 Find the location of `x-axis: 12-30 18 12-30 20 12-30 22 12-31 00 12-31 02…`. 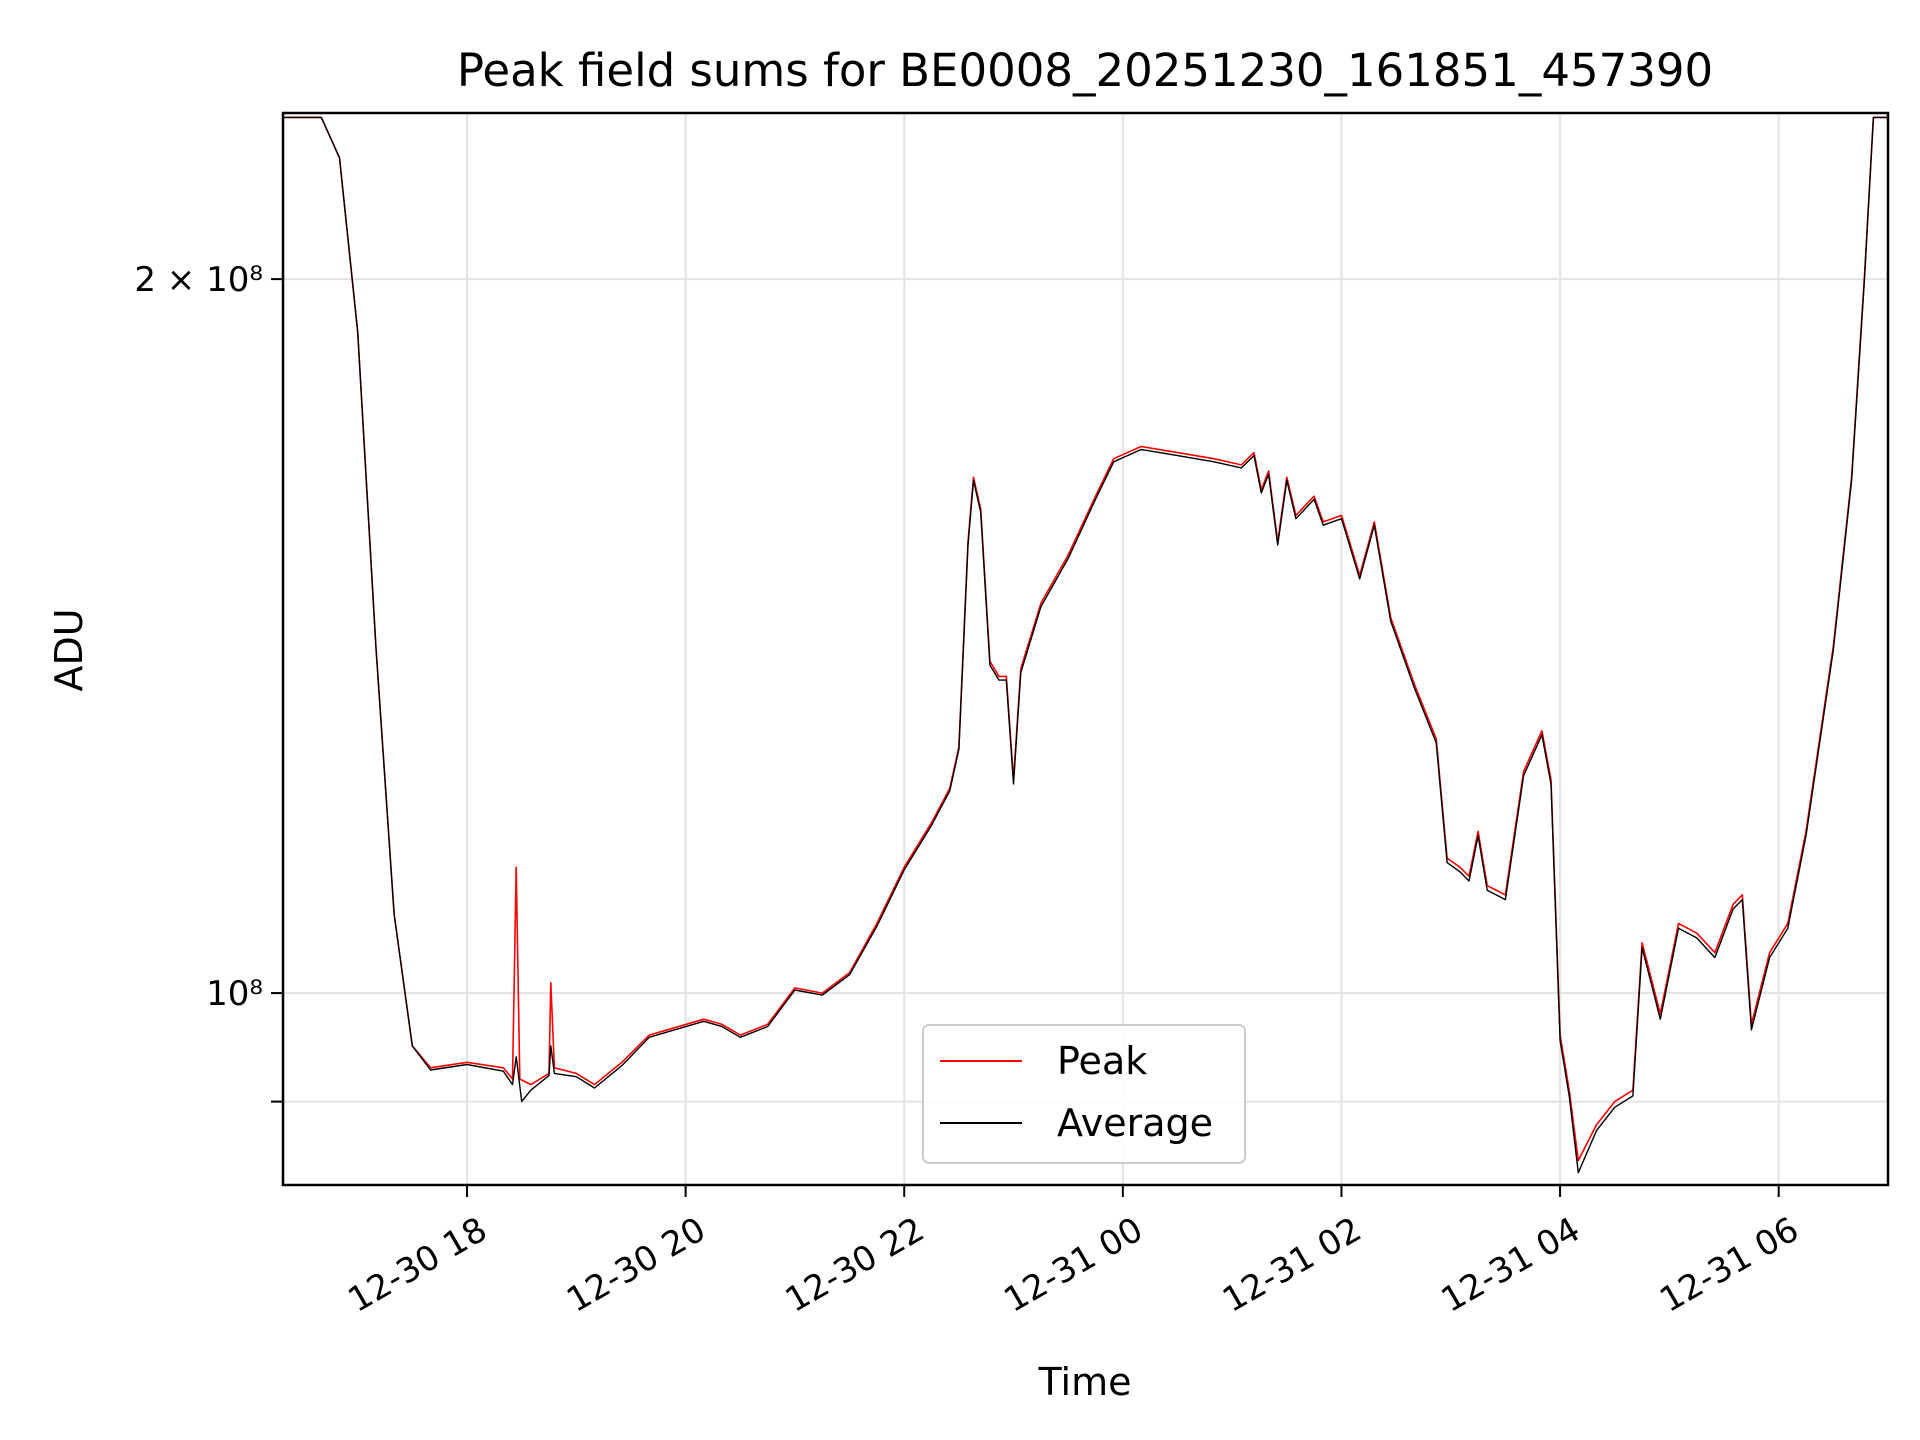

x-axis: 12-30 18 12-30 20 12-30 22 12-31 00 12-31 02… is located at coordinates (1074, 1253).